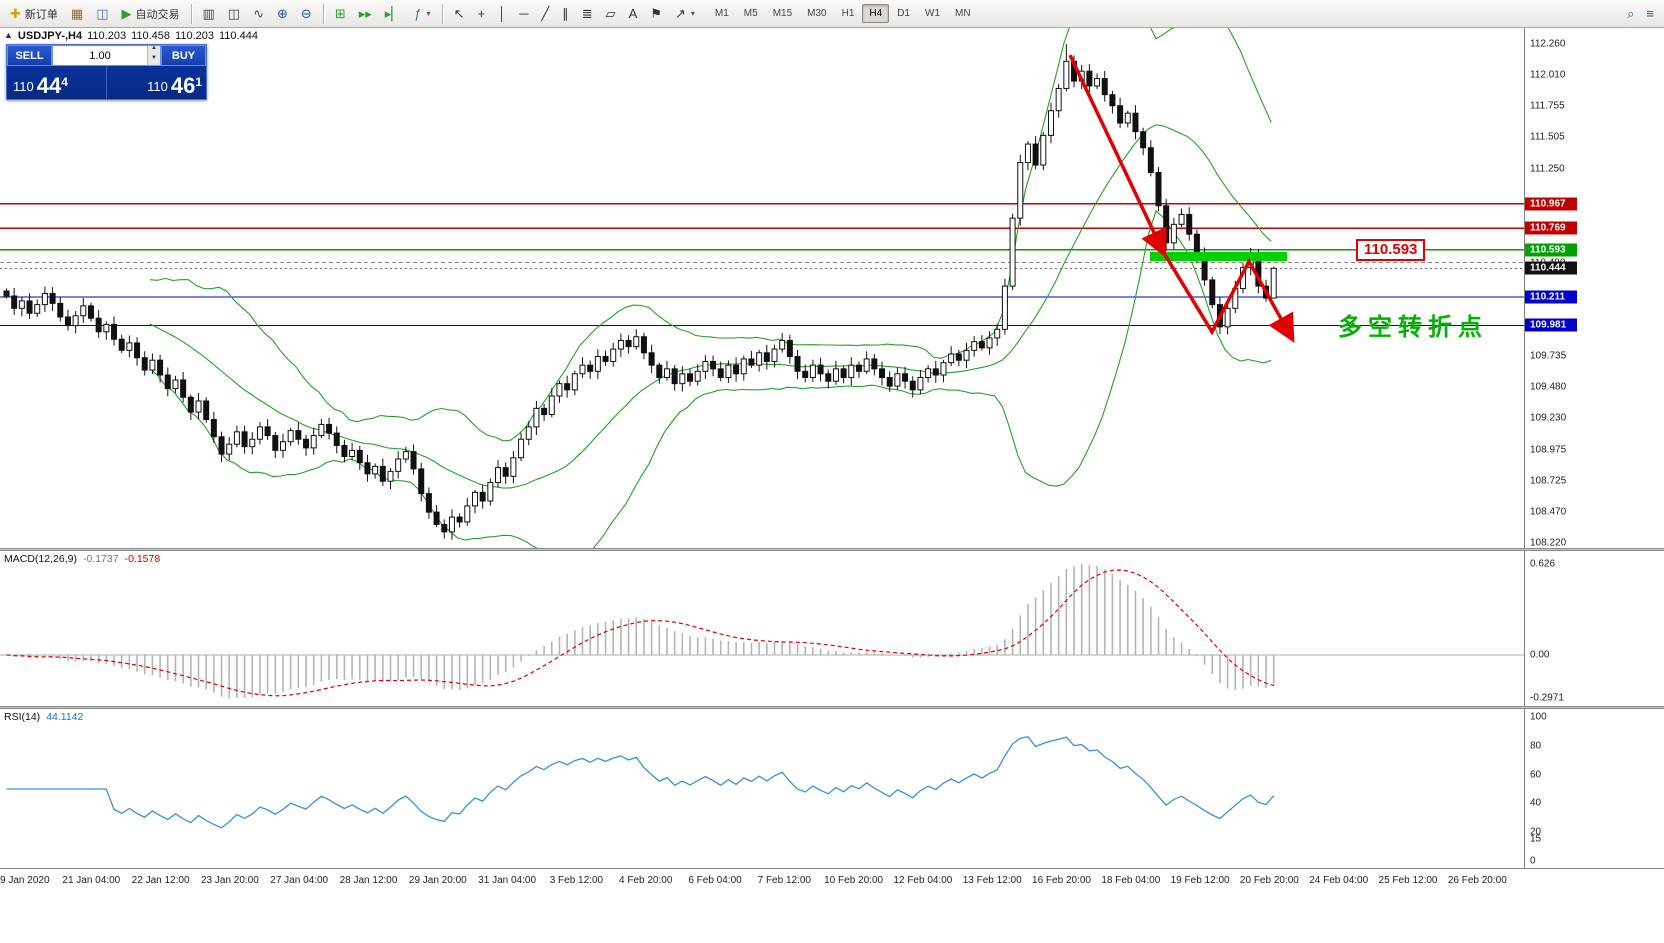  Describe the element at coordinates (1594, 788) in the screenshot. I see `rsi-scale: 100 80 60 40 20 15 0` at that location.